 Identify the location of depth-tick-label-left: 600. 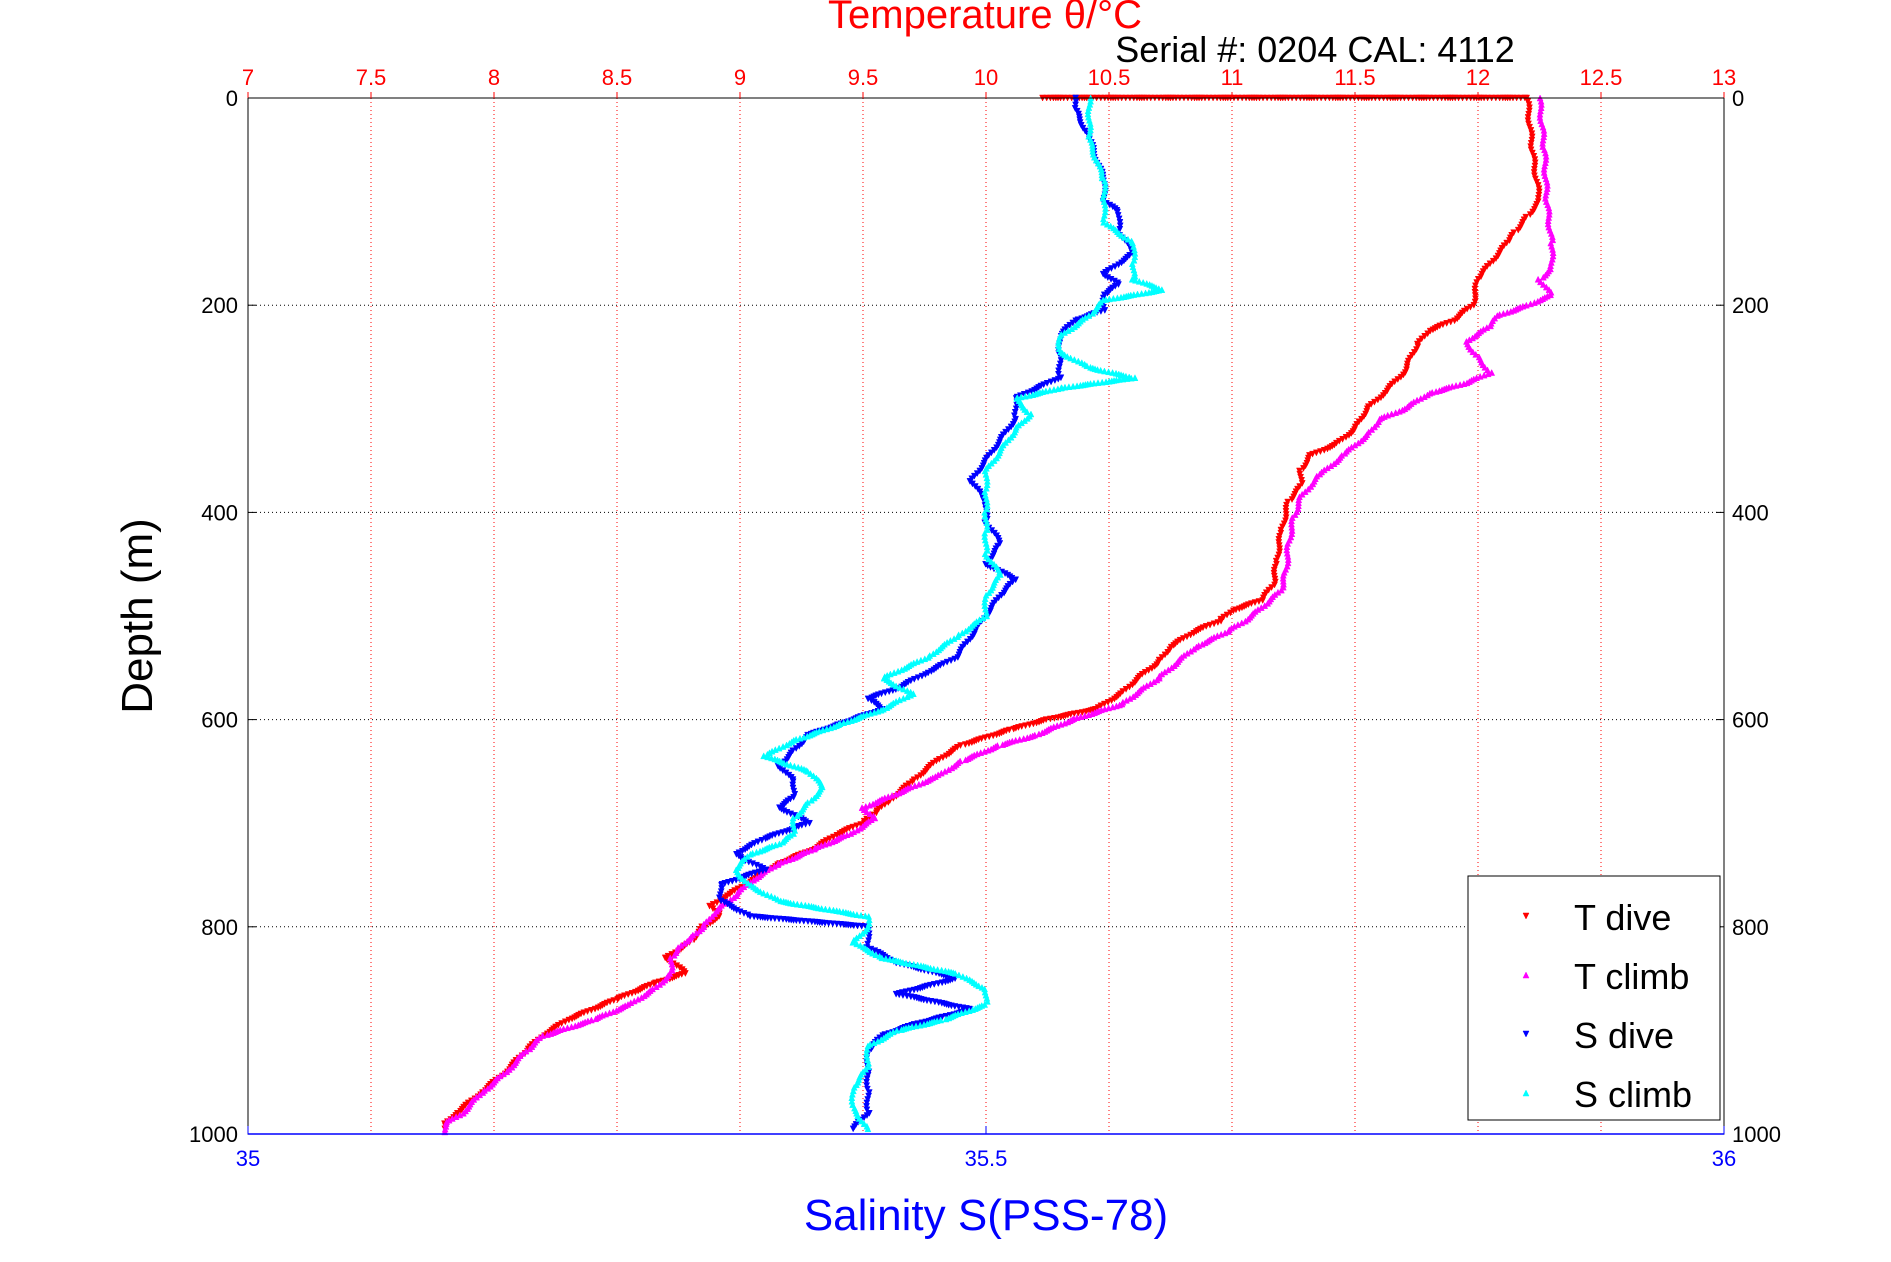
(219, 720).